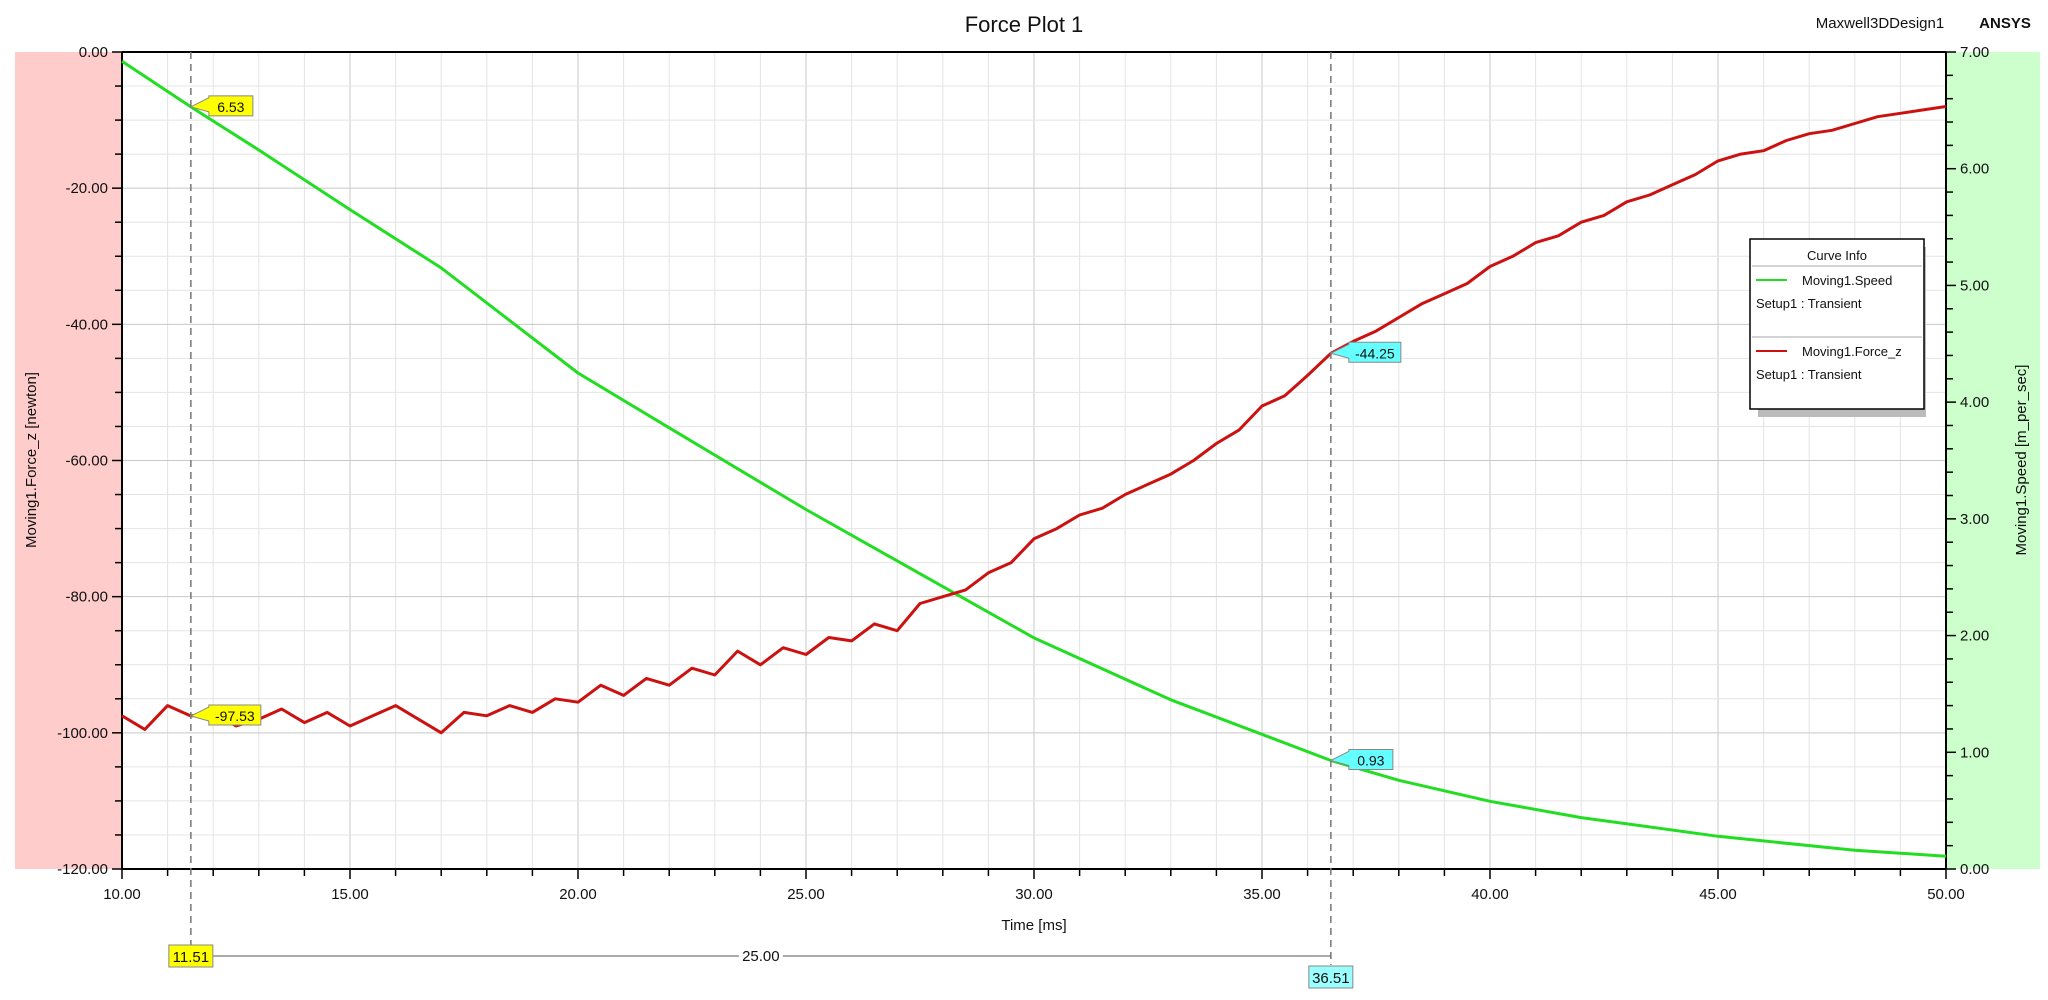  Describe the element at coordinates (1847, 280) in the screenshot. I see `legend-entry-speed: Moving1.Speed` at that location.